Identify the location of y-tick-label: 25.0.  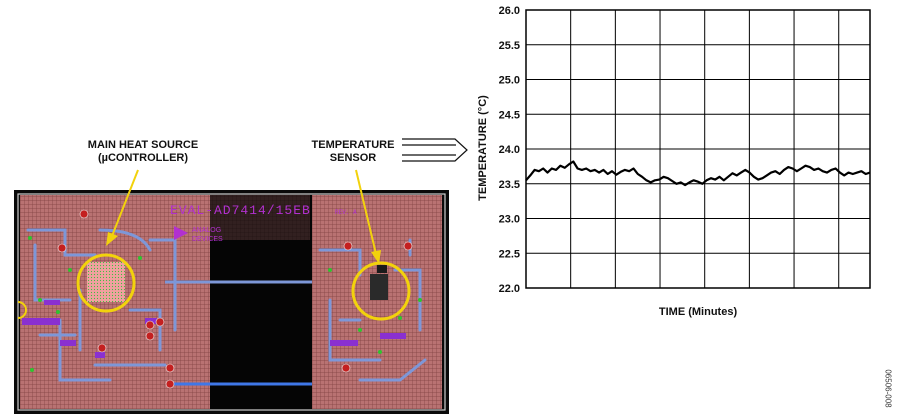
(509, 81).